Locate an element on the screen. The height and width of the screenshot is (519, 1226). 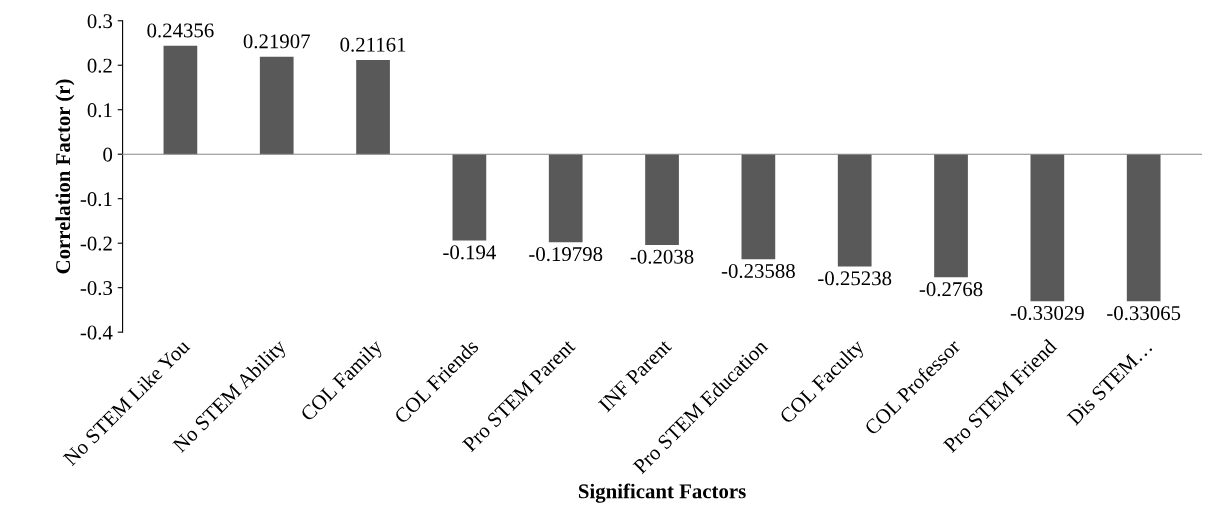
data-label: -0.33029 is located at coordinates (1047, 313).